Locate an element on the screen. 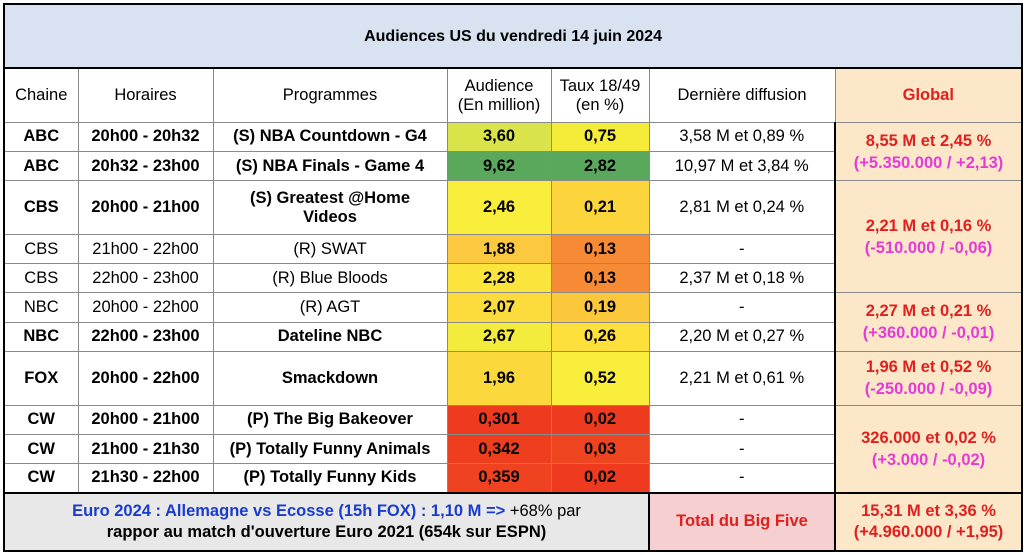 The image size is (1024, 555). cell-programme: (S) NBA Countdown - G4 is located at coordinates (330, 137).